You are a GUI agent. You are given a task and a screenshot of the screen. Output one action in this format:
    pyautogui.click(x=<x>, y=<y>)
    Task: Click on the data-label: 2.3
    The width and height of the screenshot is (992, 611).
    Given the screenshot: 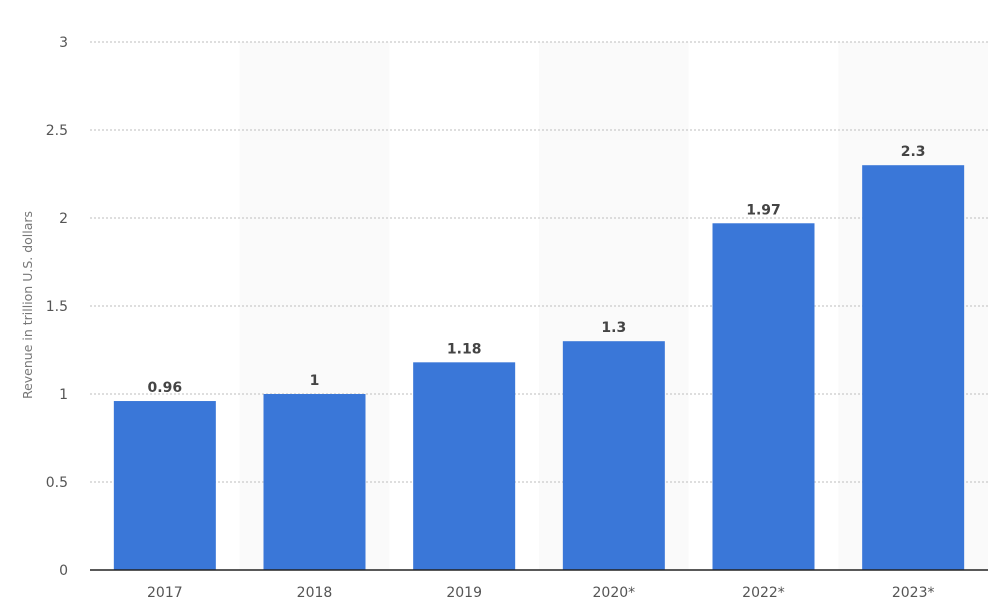 What is the action you would take?
    pyautogui.click(x=913, y=152)
    